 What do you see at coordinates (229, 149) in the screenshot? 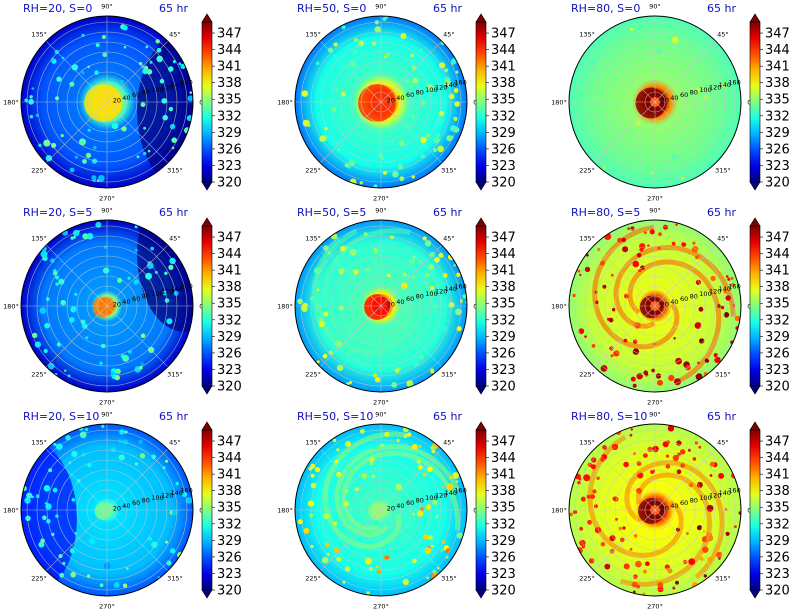
I see `colorbar-tick-label: 326` at bounding box center [229, 149].